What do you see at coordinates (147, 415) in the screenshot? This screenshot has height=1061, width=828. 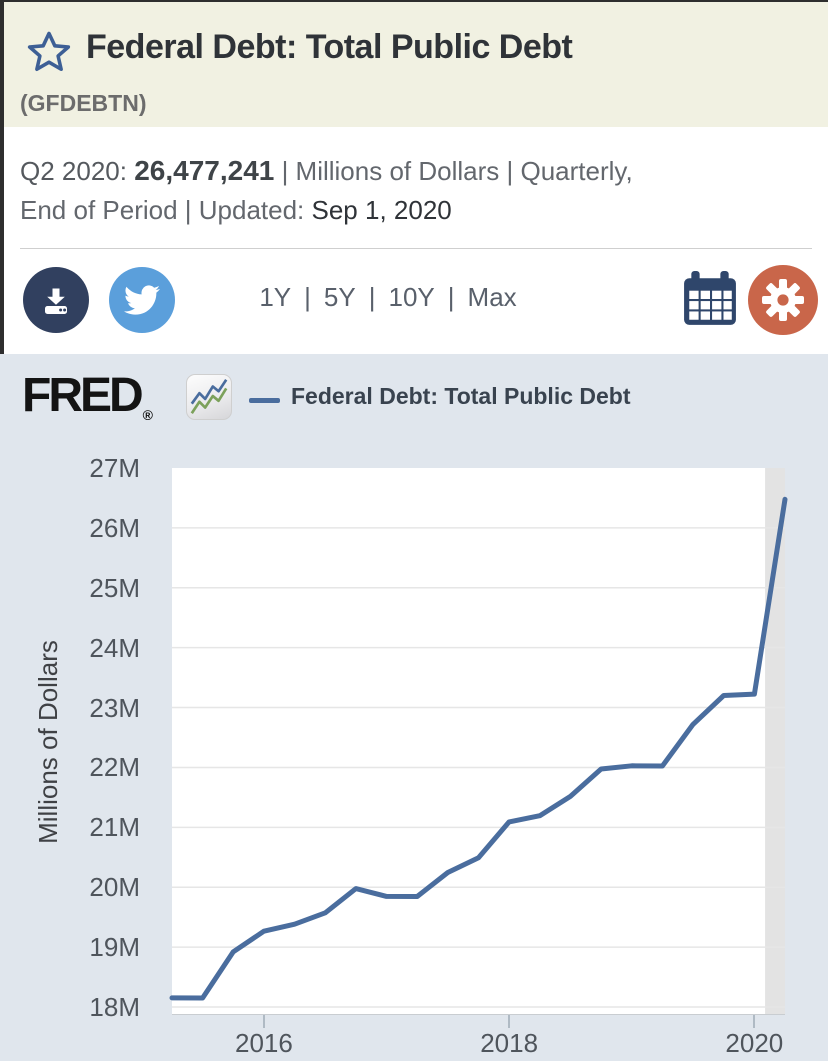 I see `registered-mark: ®` at bounding box center [147, 415].